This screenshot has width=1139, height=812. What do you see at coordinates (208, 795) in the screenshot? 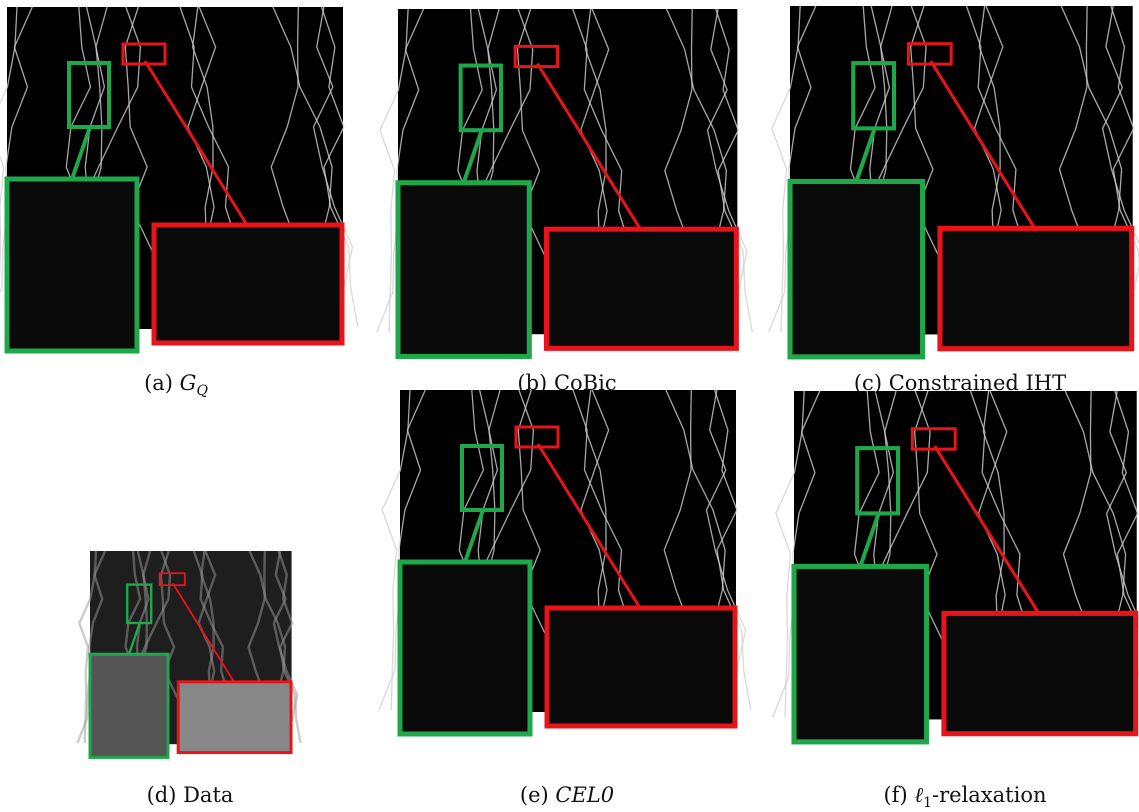
I see `caption-part: Data` at bounding box center [208, 795].